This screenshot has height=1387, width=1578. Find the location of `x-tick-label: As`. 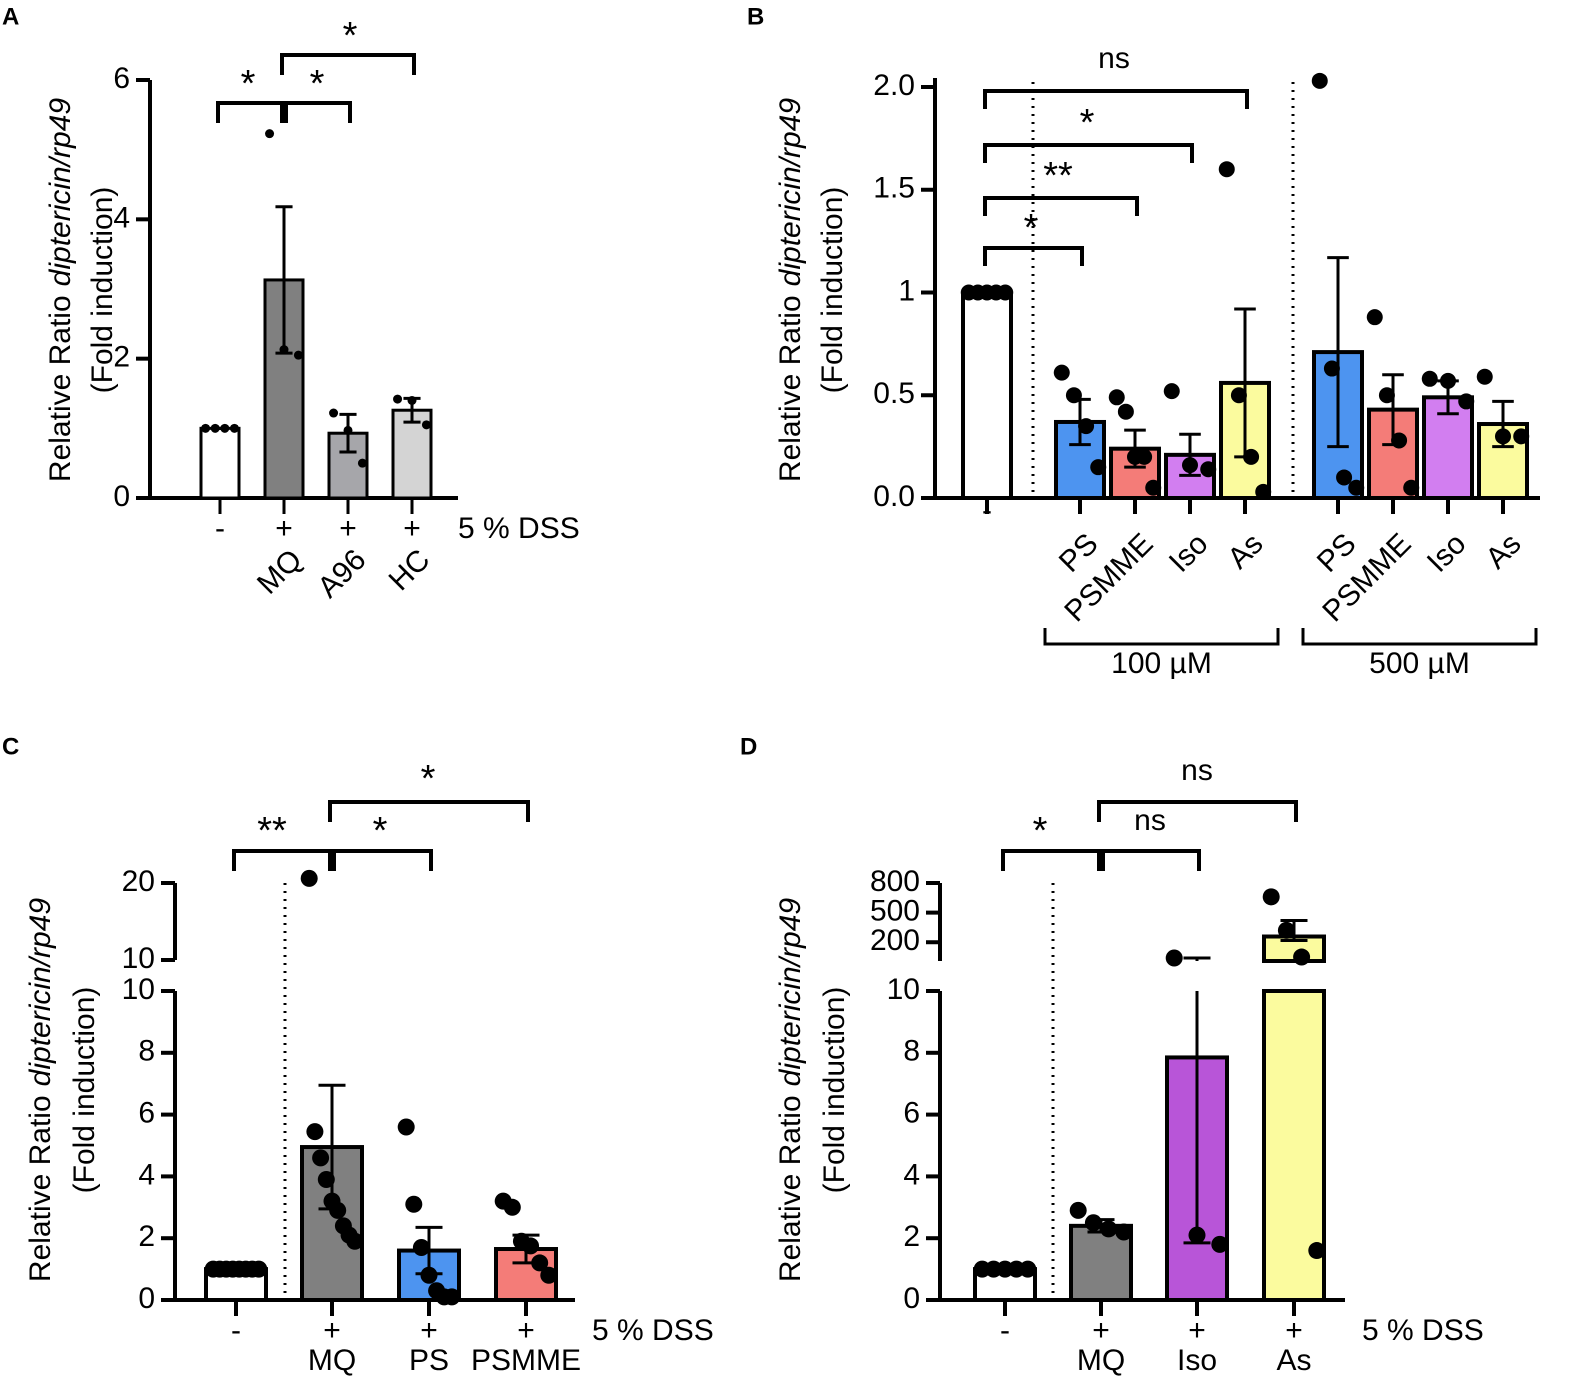

x-tick-label: As is located at coordinates (1245, 551).